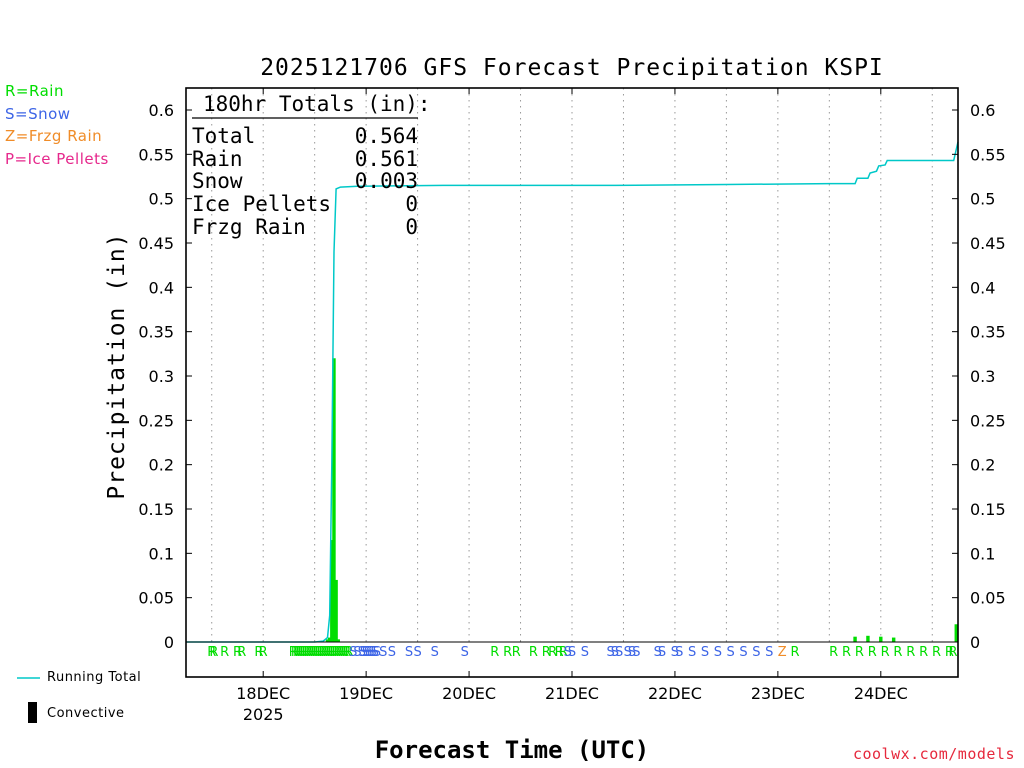  Describe the element at coordinates (223, 136) in the screenshot. I see `totals-total-label: Total` at that location.